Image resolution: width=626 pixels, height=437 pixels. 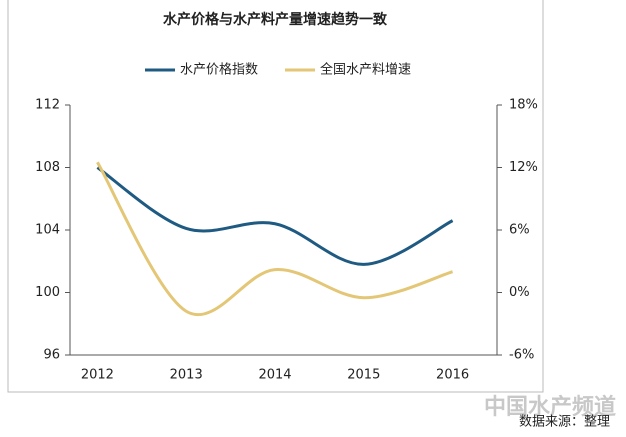 What do you see at coordinates (365, 70) in the screenshot?
I see `legend-label: 全国水产料增速` at bounding box center [365, 70].